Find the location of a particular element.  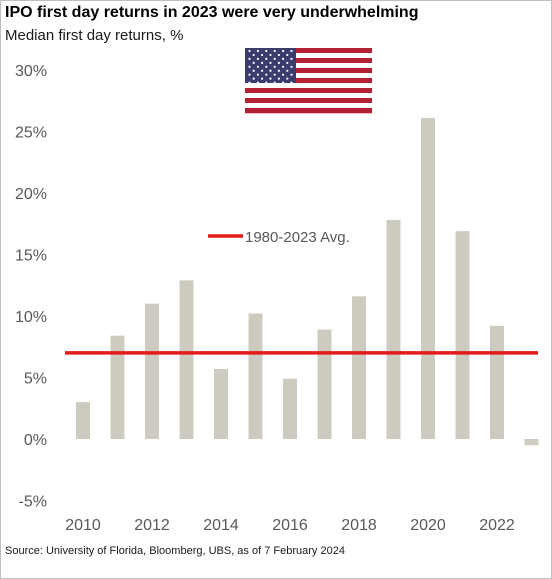

bar-2022 is located at coordinates (497, 382).